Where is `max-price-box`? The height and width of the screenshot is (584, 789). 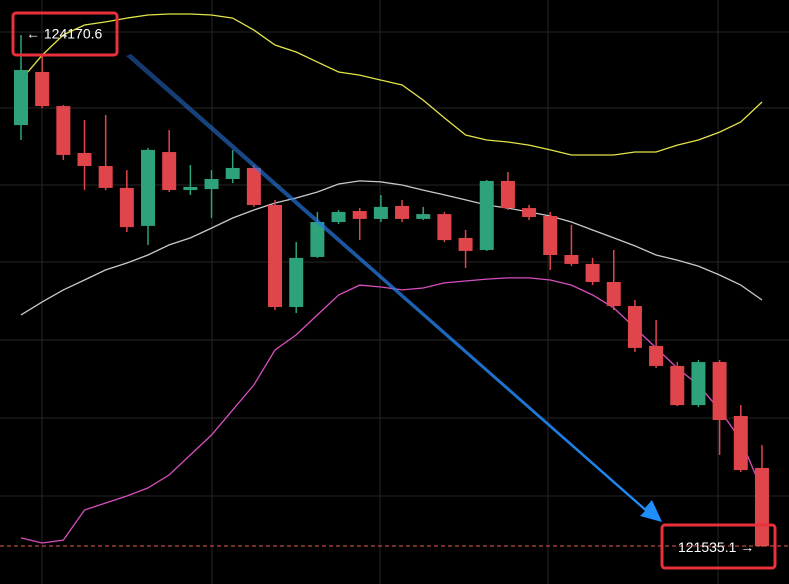
max-price-box is located at coordinates (65, 34).